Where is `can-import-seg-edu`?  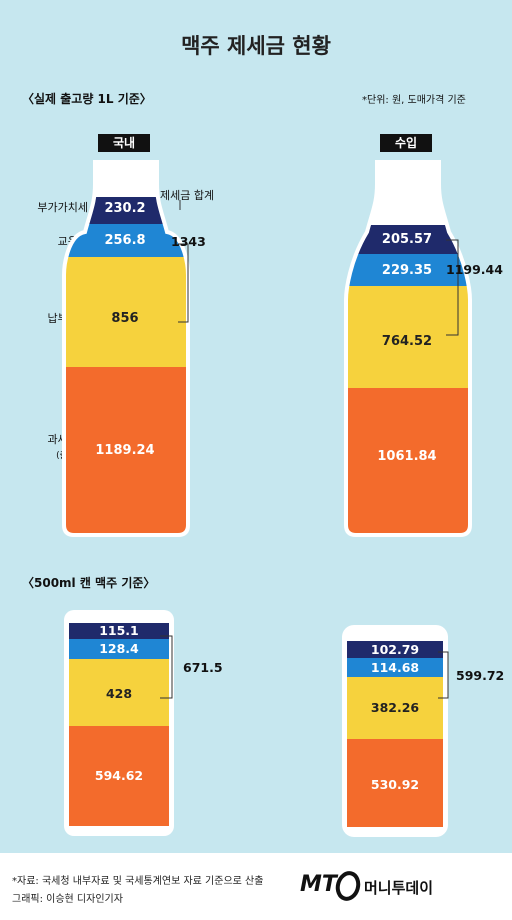
can-import-seg-edu is located at coordinates (395, 667).